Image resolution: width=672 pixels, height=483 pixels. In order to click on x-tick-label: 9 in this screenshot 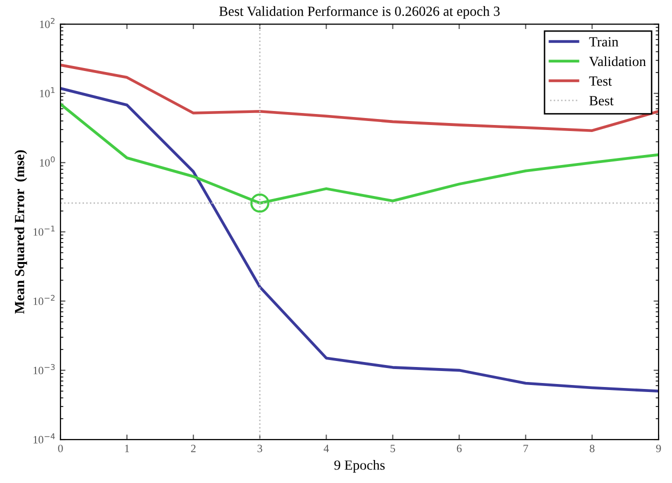, I will do `click(658, 448)`.